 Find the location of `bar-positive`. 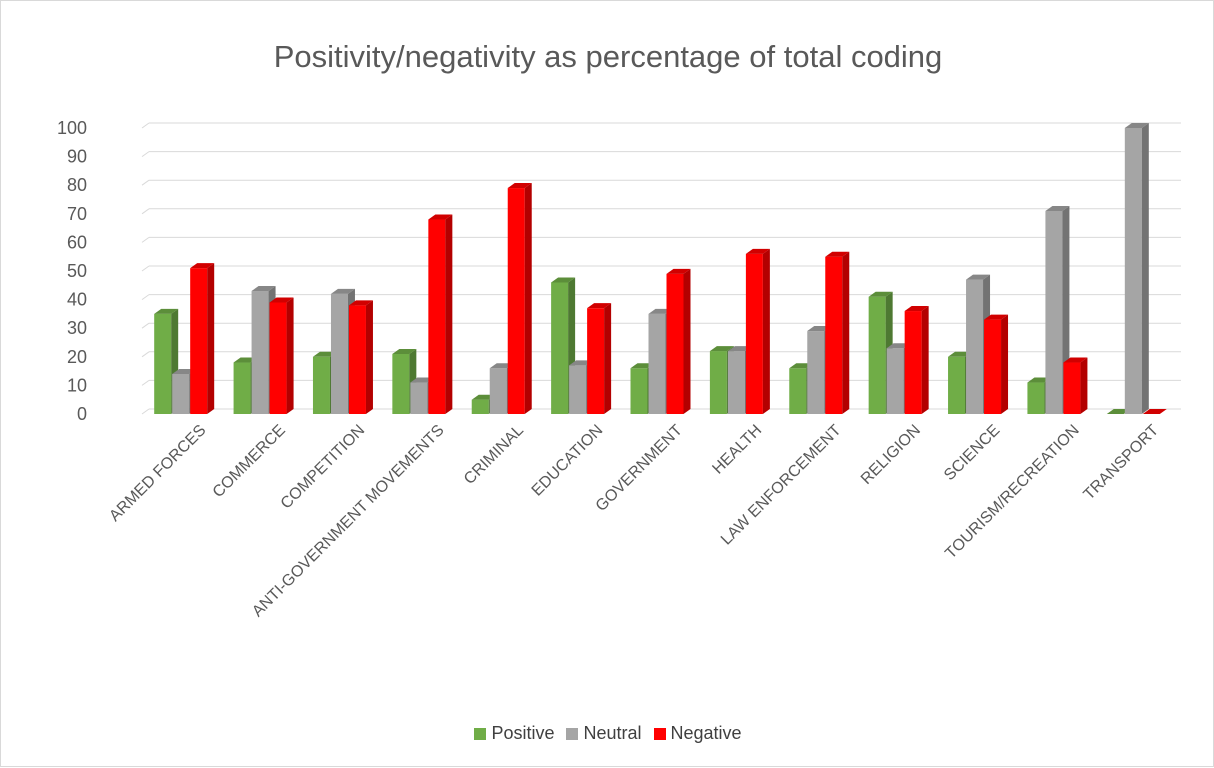

bar-positive is located at coordinates (166, 361).